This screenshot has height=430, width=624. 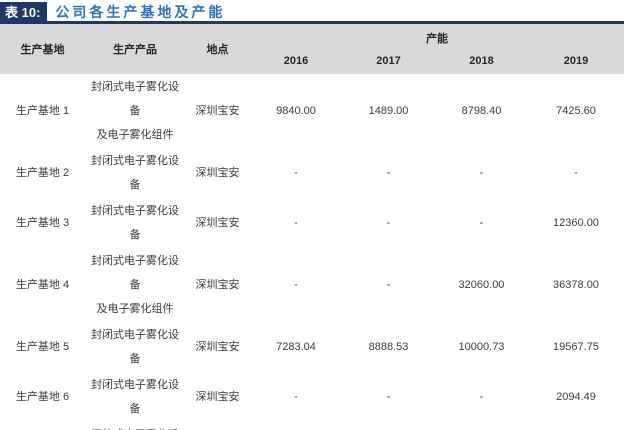 I want to click on table-row: 生产基地 2 封闭式电子雾化设备 深圳宝安 - - - -, so click(x=312, y=173).